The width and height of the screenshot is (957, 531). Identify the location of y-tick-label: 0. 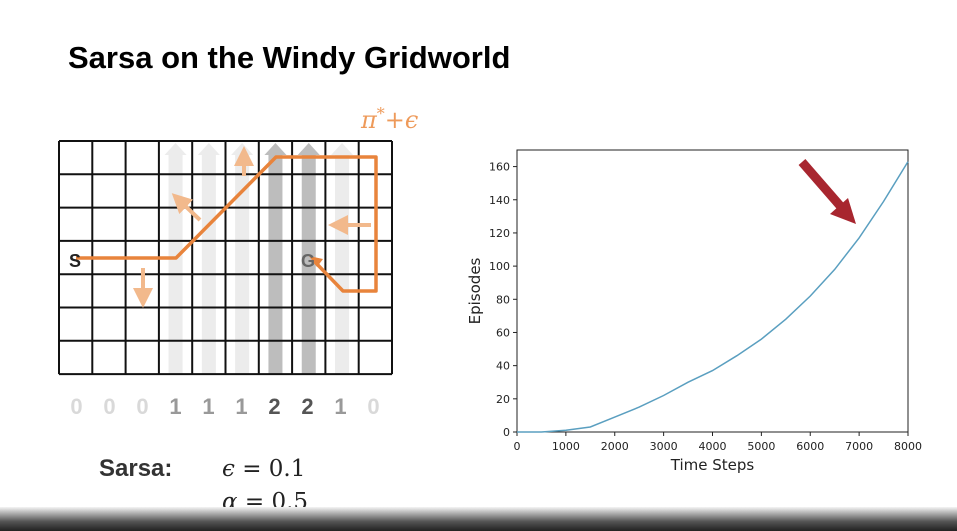
(506, 432).